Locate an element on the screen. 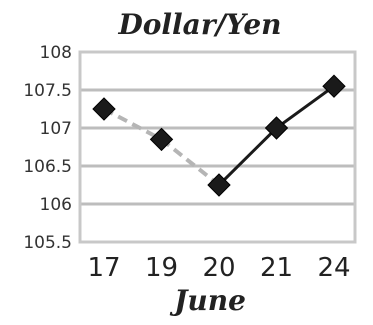 This screenshot has width=373, height=325. y-tick-label: 106.5 is located at coordinates (47, 167).